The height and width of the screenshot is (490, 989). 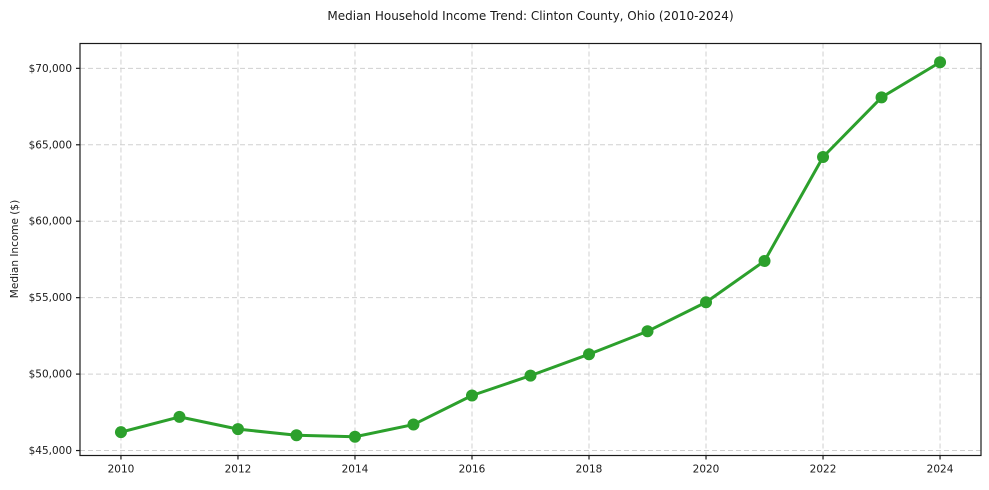 What do you see at coordinates (121, 470) in the screenshot?
I see `x-tick-label: 2010` at bounding box center [121, 470].